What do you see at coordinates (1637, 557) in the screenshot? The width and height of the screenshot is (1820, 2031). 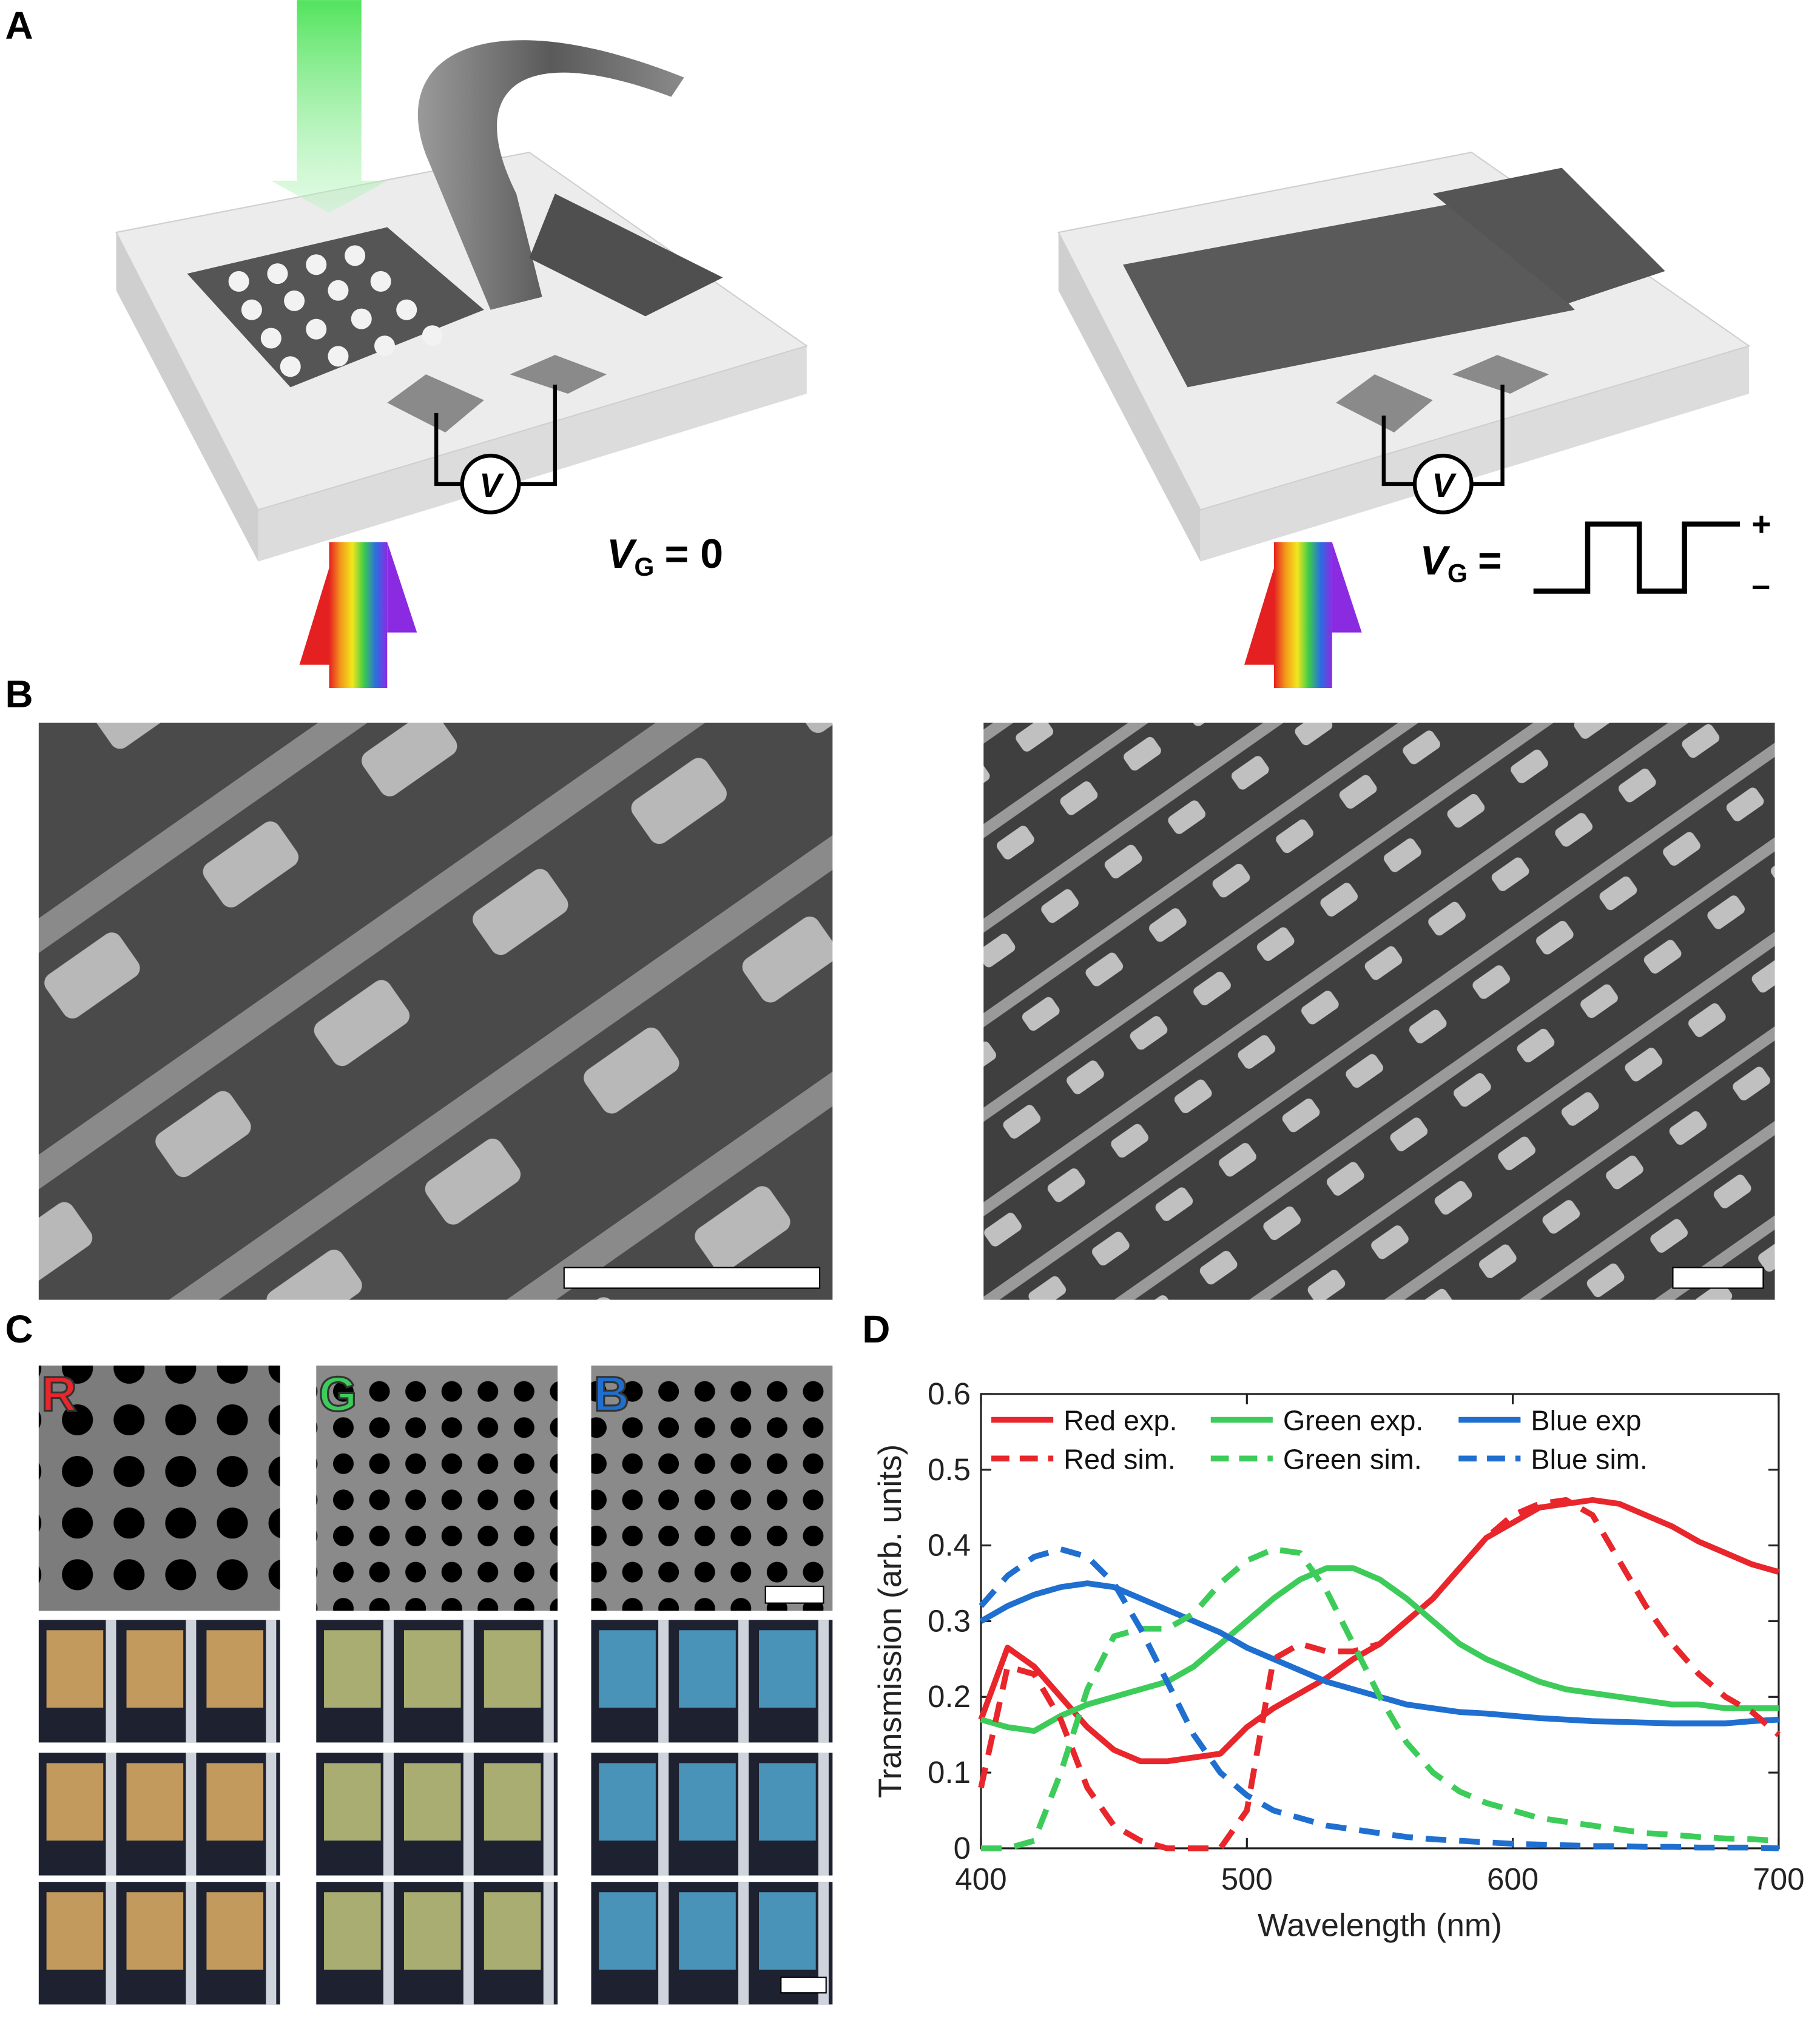 I see `square-wave` at bounding box center [1637, 557].